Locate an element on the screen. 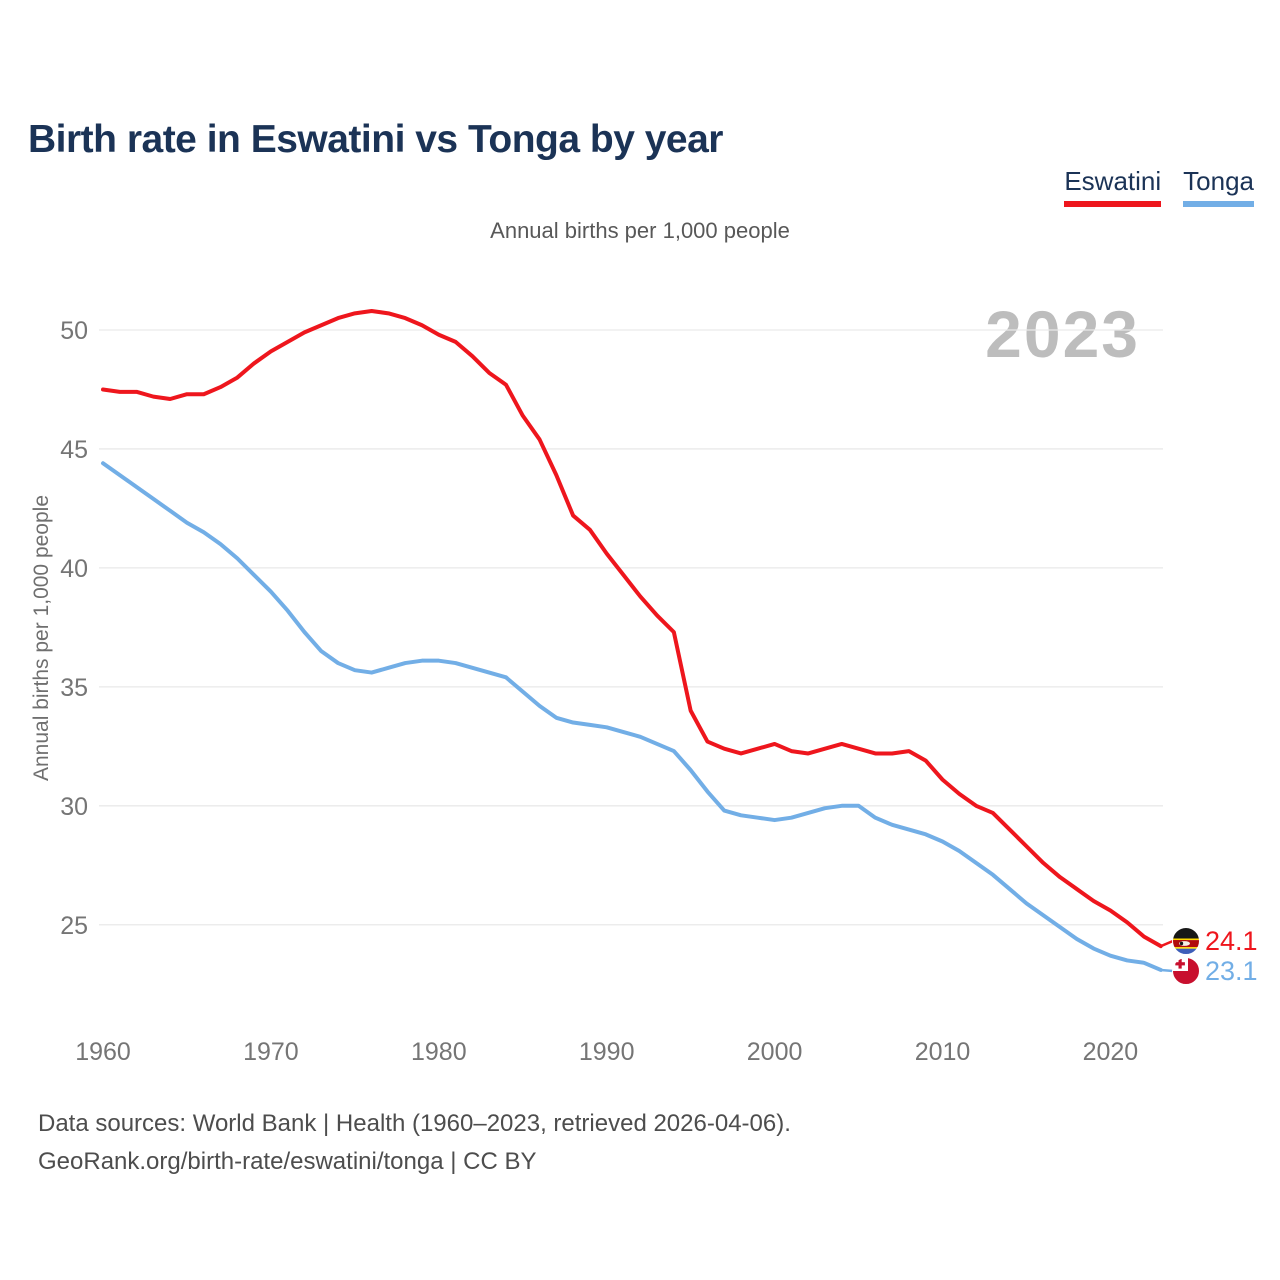 This screenshot has width=1280, height=1280. legend: Eswatini Tonga is located at coordinates (1159, 186).